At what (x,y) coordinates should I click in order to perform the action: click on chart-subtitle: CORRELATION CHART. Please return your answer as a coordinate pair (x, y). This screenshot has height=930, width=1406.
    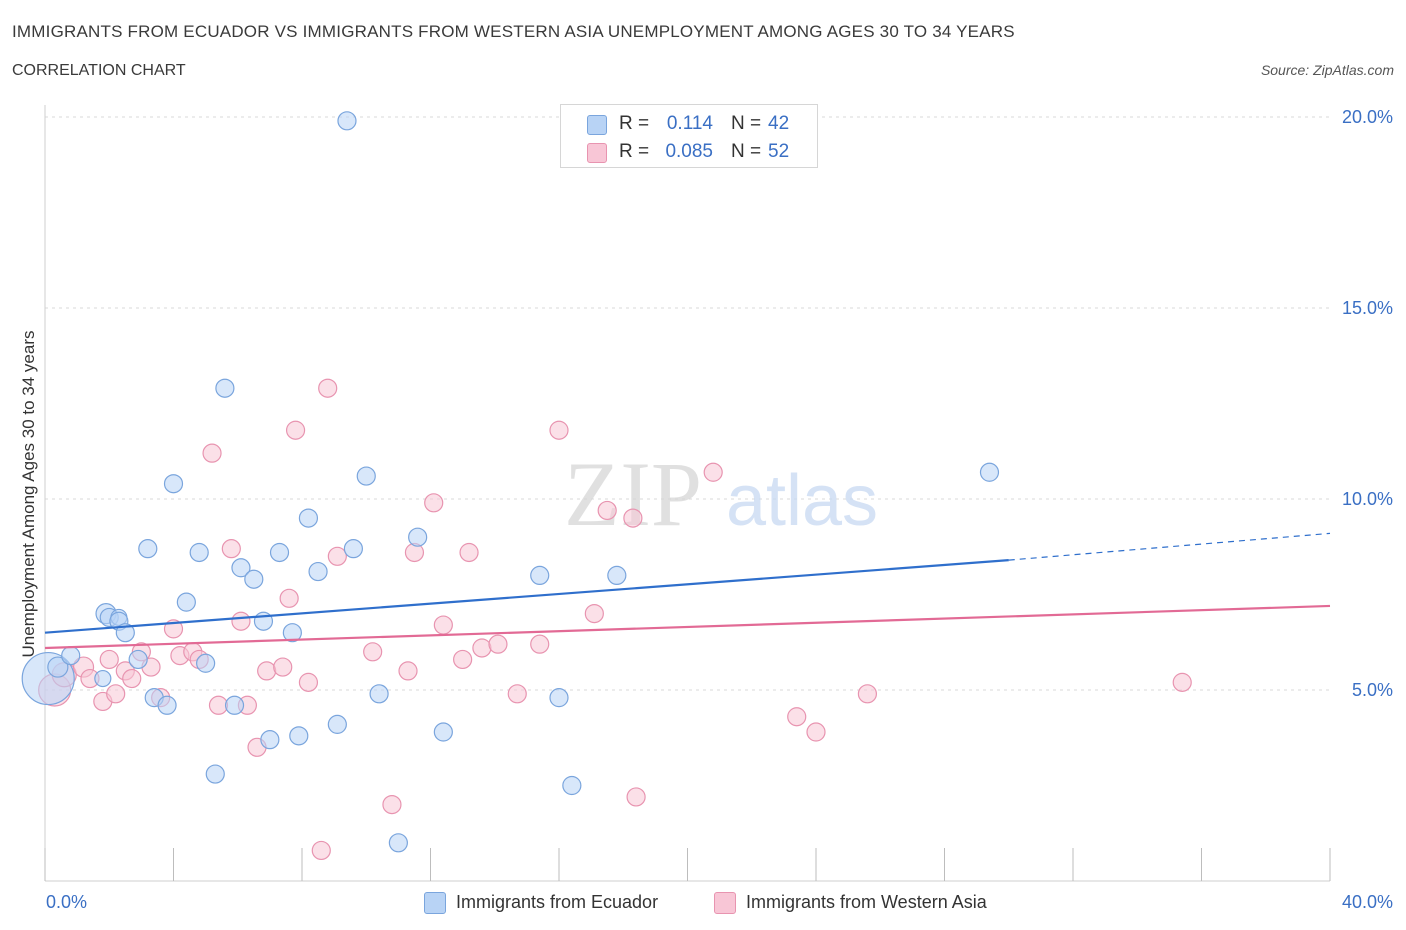
    Looking at the image, I should click on (99, 70).